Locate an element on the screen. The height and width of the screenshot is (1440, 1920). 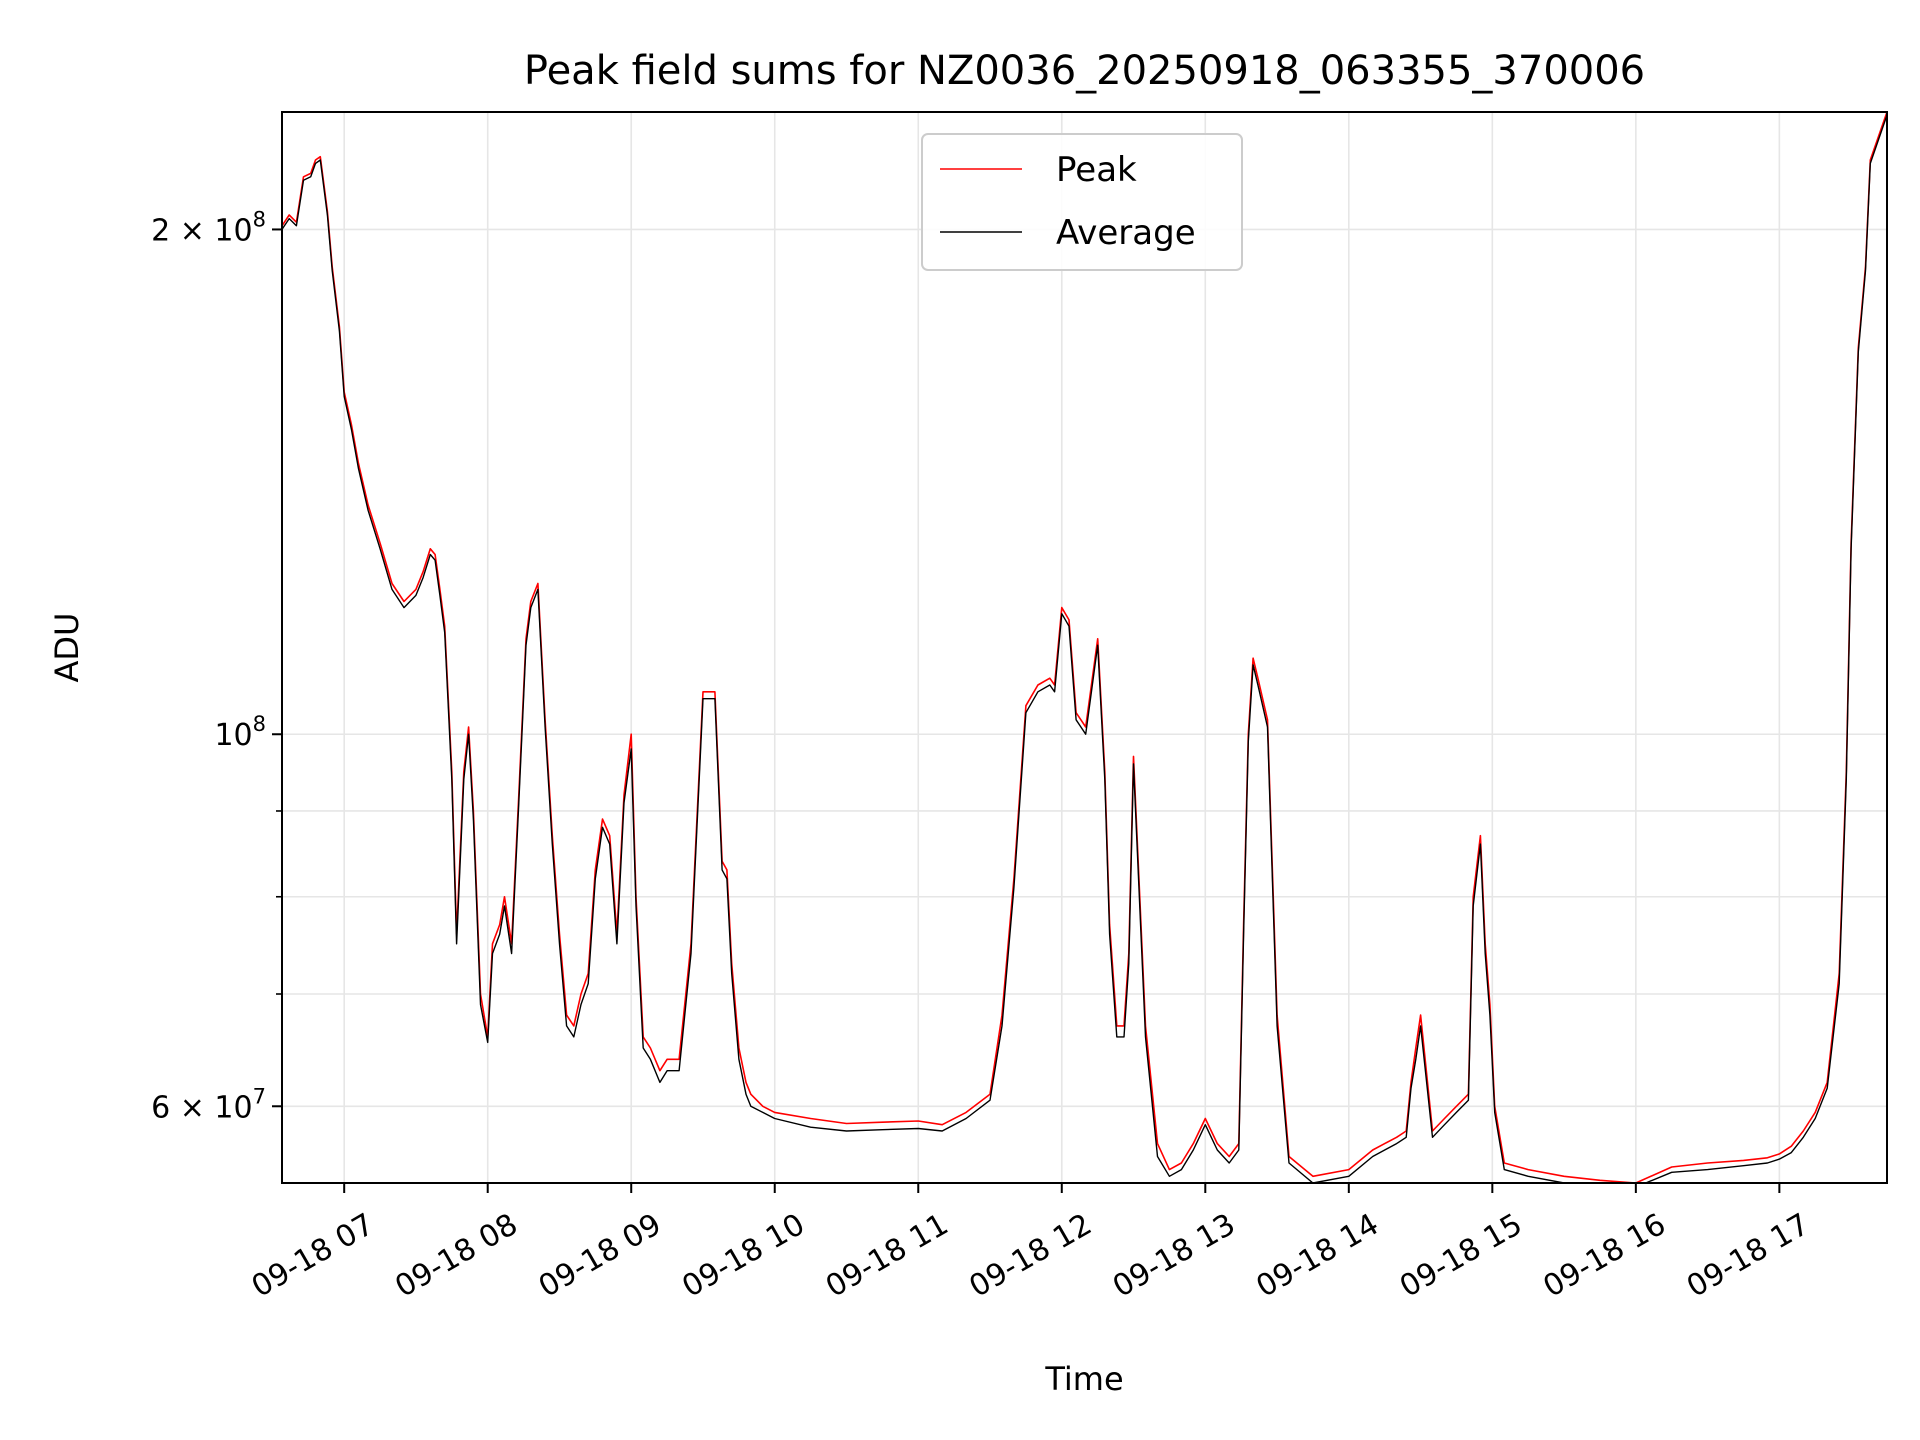
legend-label-average: Average is located at coordinates (1126, 233).